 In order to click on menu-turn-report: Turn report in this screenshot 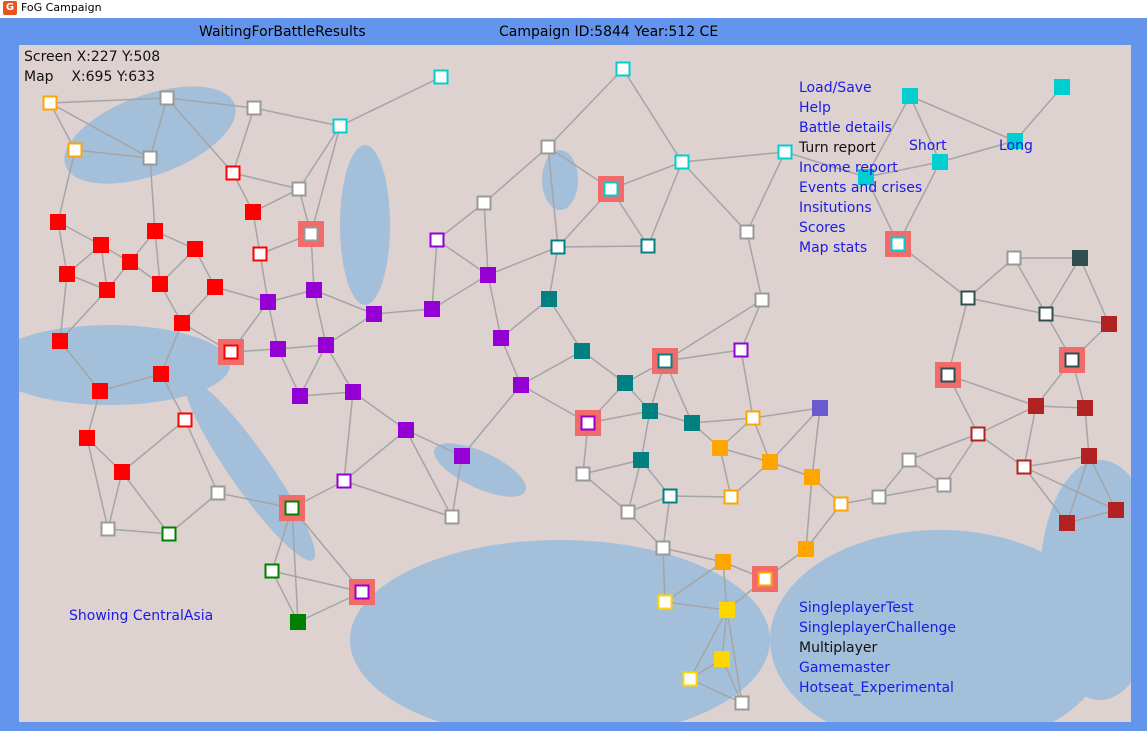, I will do `click(837, 148)`.